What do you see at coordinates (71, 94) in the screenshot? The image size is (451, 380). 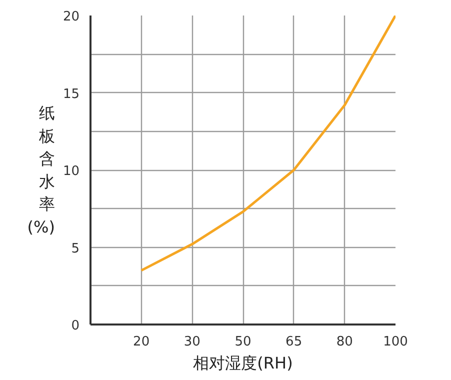 I see `y-tick-label: 15` at bounding box center [71, 94].